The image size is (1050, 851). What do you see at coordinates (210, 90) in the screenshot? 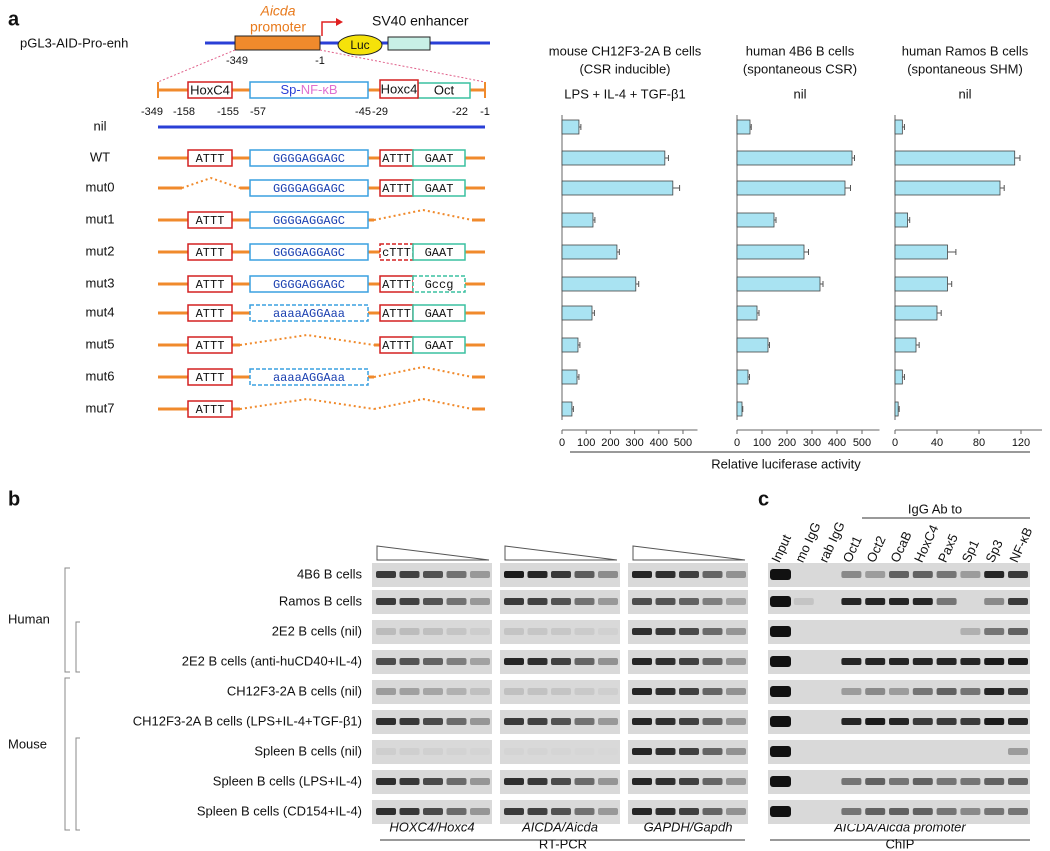
I see `hox-box` at bounding box center [210, 90].